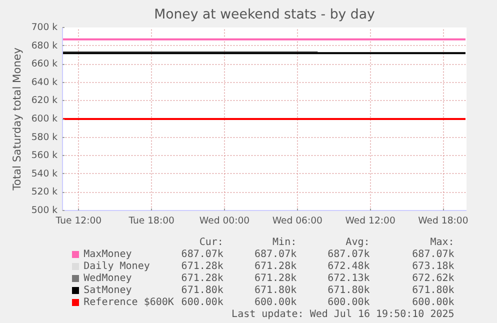 The width and height of the screenshot is (497, 323). Describe the element at coordinates (44, 210) in the screenshot. I see `y-tick-label: 500 k` at that location.